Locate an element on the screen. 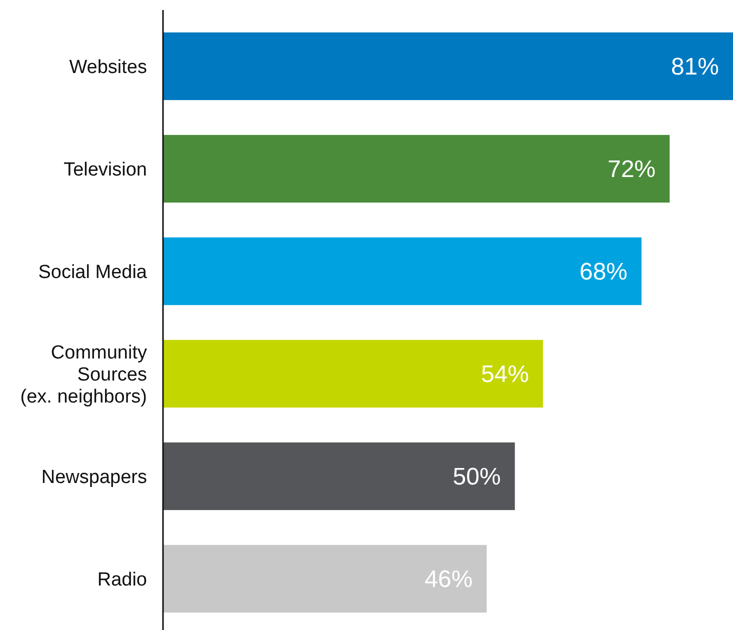  y-tick-label: Social Media is located at coordinates (93, 272).